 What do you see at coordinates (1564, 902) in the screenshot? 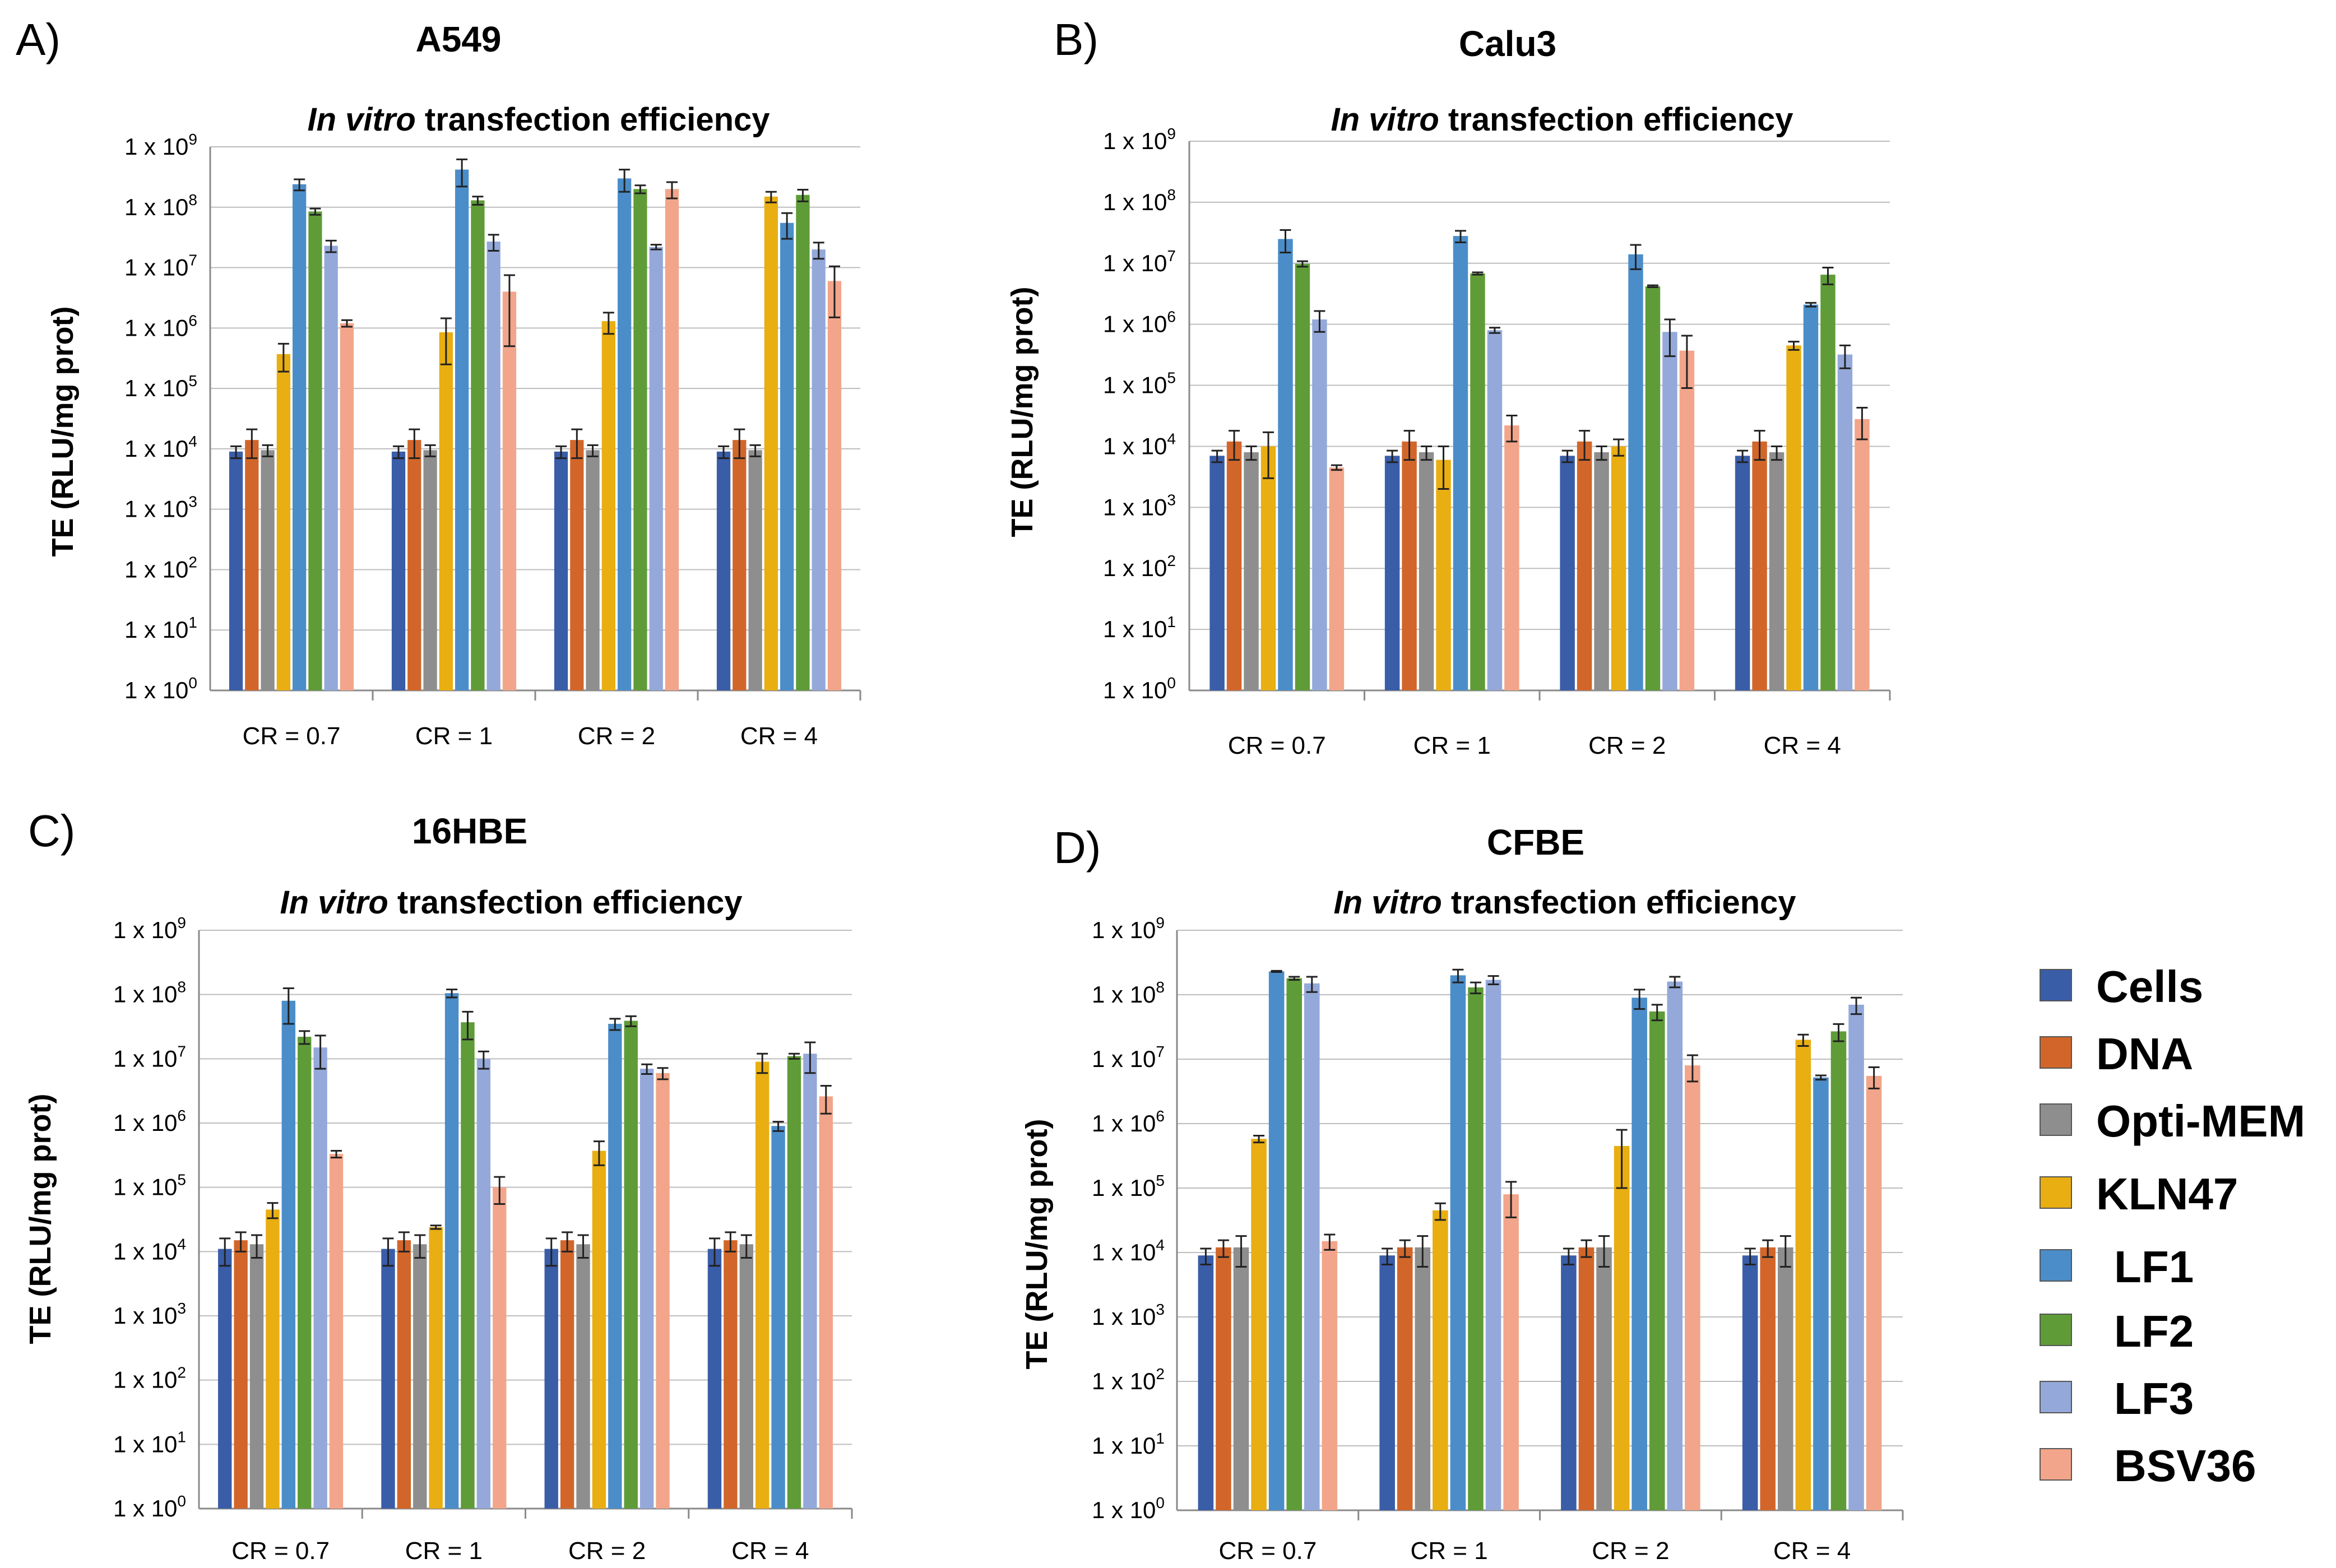
I see `panel-d-chart-title: In vitro transfection efficiency` at bounding box center [1564, 902].